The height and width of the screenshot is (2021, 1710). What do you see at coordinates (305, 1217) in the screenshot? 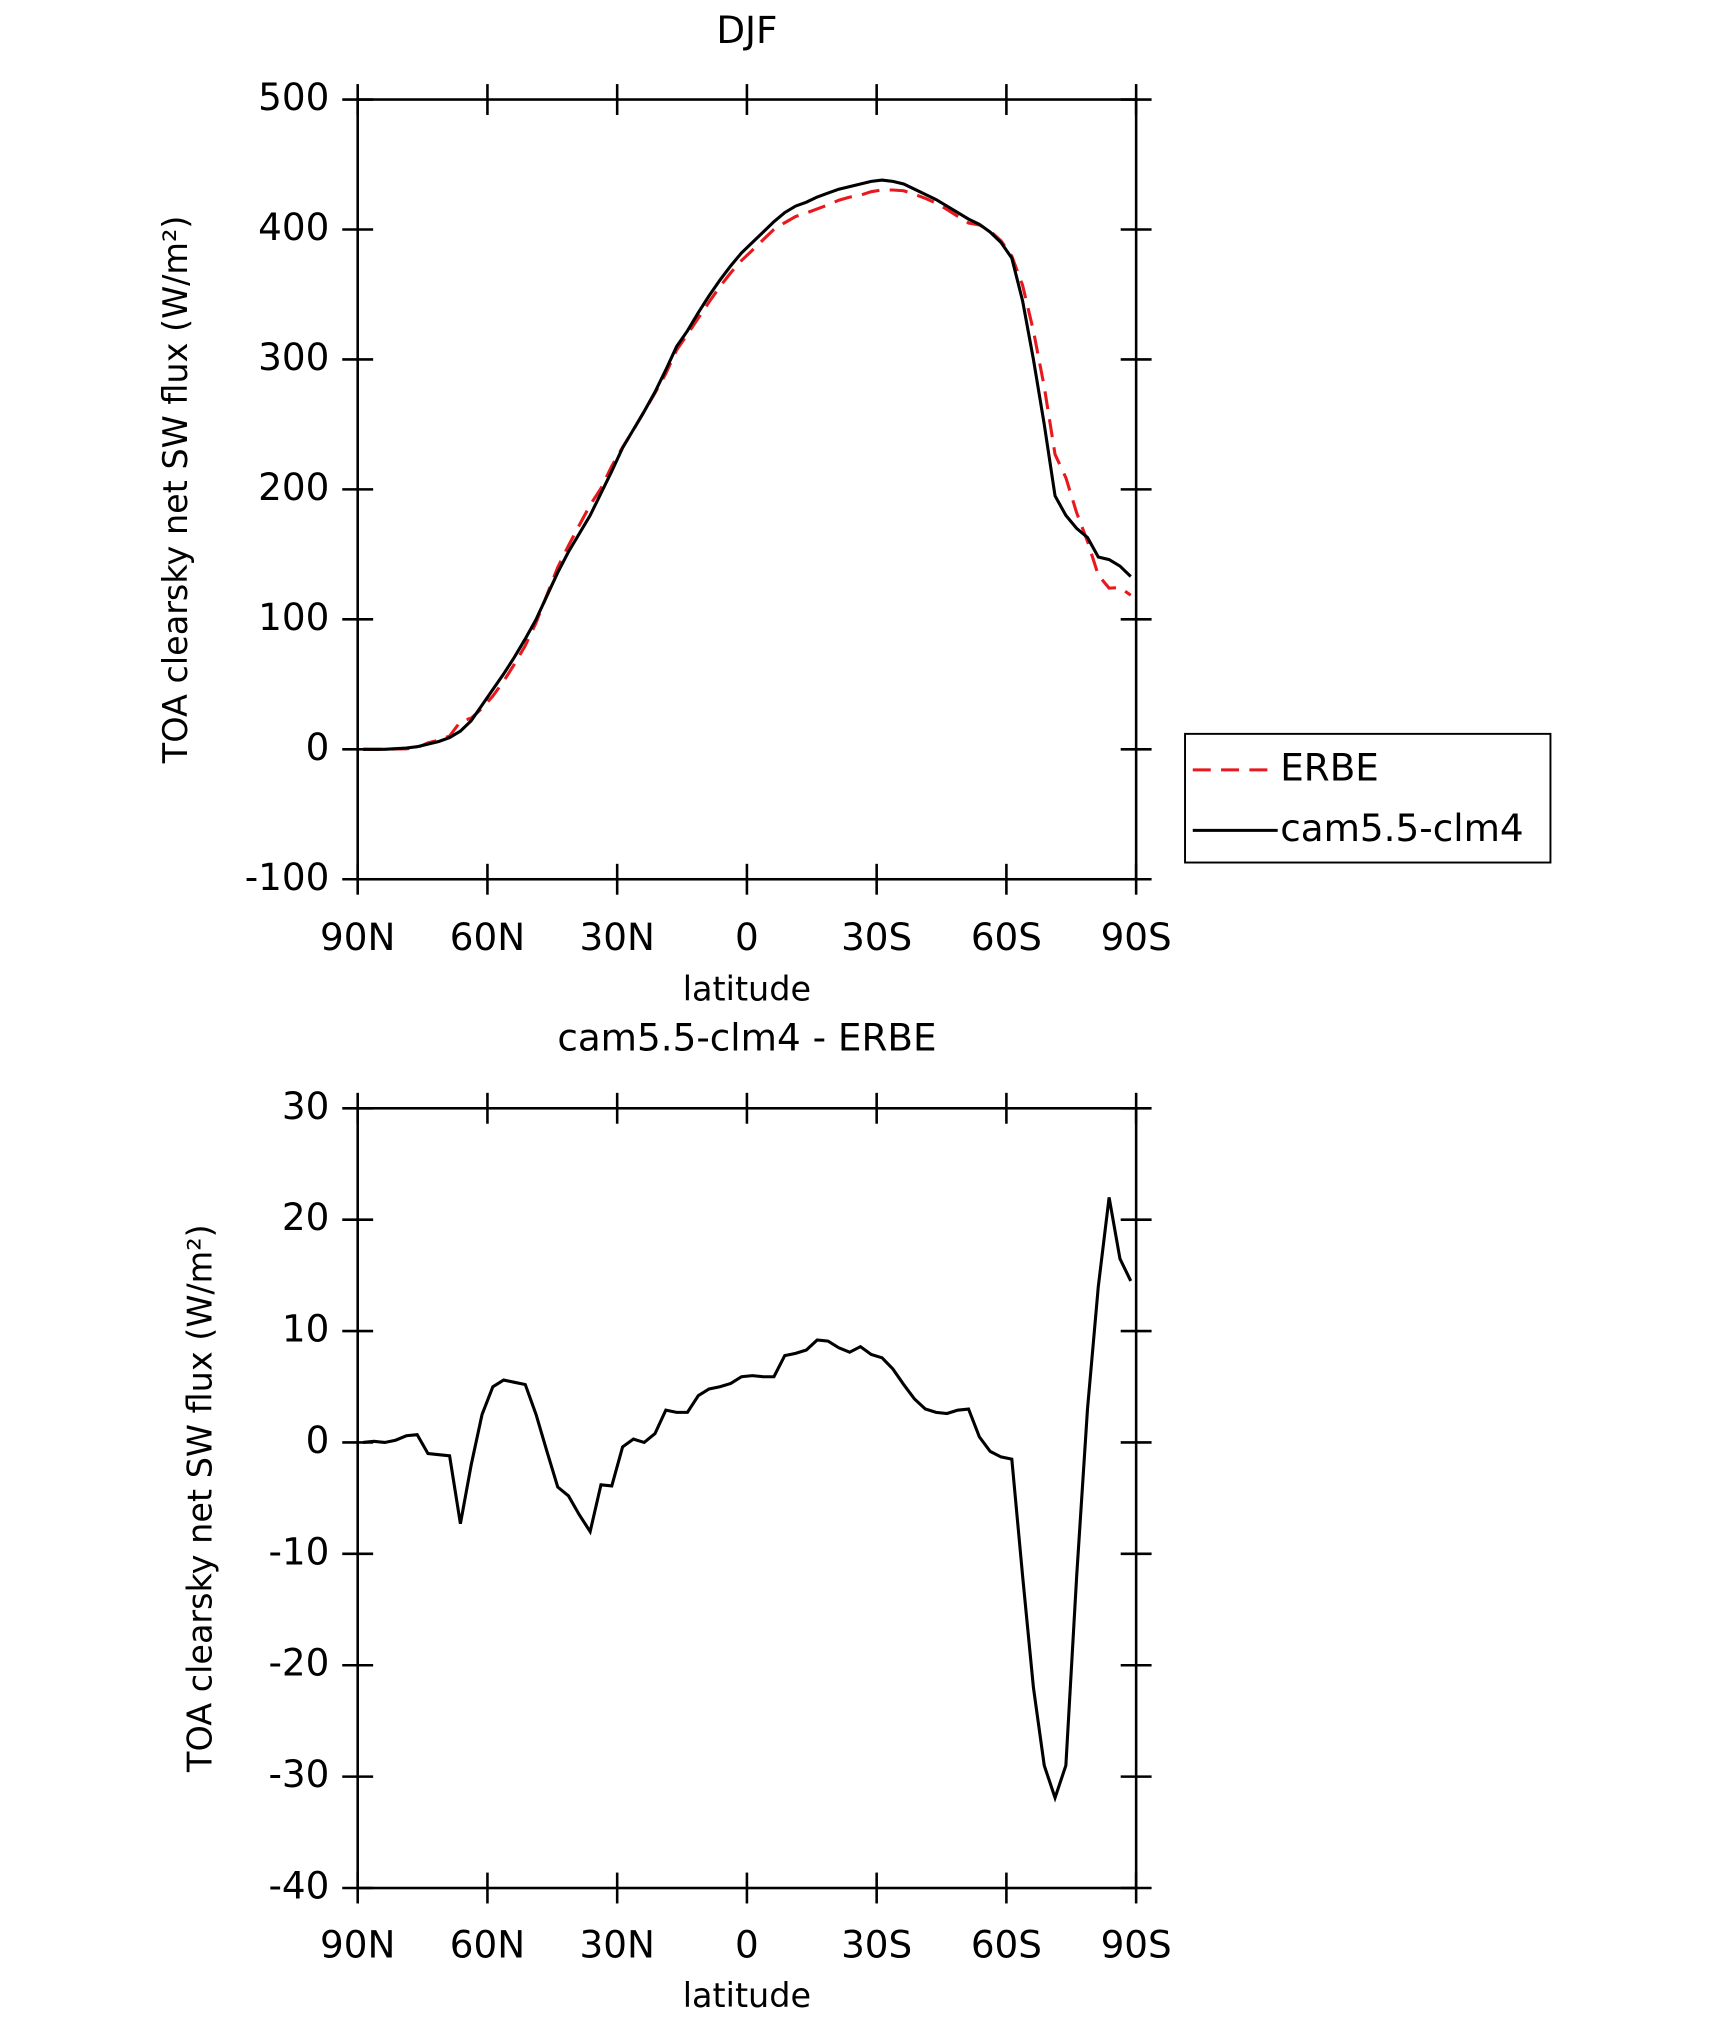
I see `y-tick-label: 20` at bounding box center [305, 1217].